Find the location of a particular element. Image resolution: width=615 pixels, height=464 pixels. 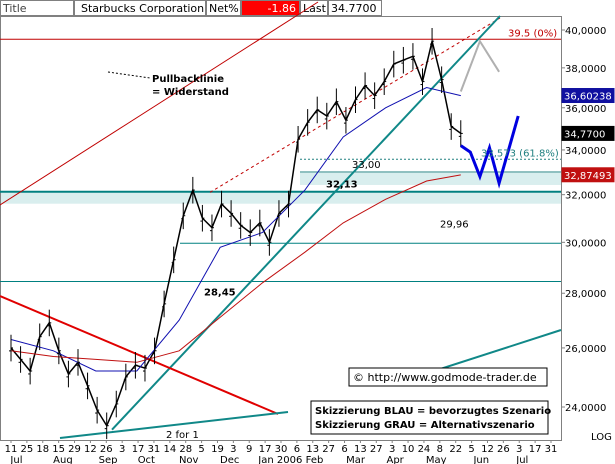

level-label: 29,96 is located at coordinates (454, 224).